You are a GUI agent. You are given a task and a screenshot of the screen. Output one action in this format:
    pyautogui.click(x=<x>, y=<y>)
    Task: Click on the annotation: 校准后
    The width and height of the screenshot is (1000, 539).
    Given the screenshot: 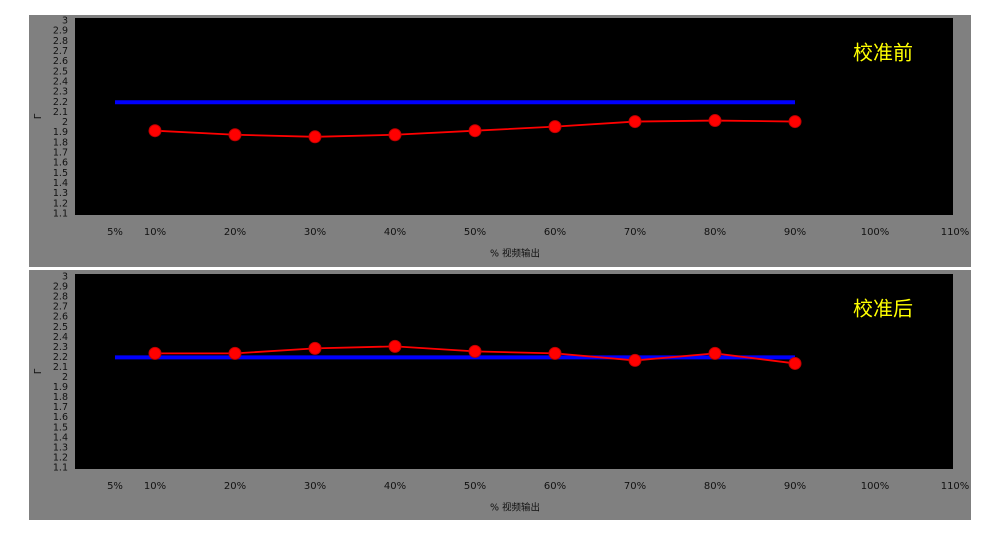 What is the action you would take?
    pyautogui.click(x=883, y=309)
    